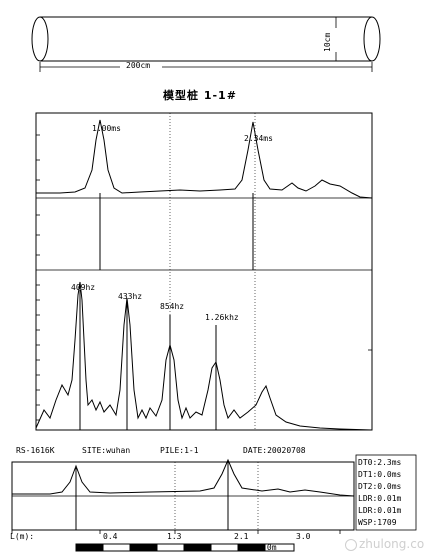 The height and width of the screenshot is (560, 424). Describe the element at coordinates (216, 496) in the screenshot. I see `mini-waveform-ticks` at that location.